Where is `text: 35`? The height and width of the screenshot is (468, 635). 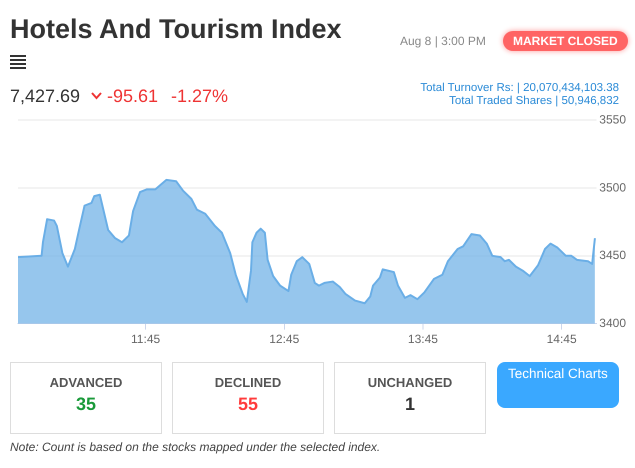 text: 35 is located at coordinates (86, 404).